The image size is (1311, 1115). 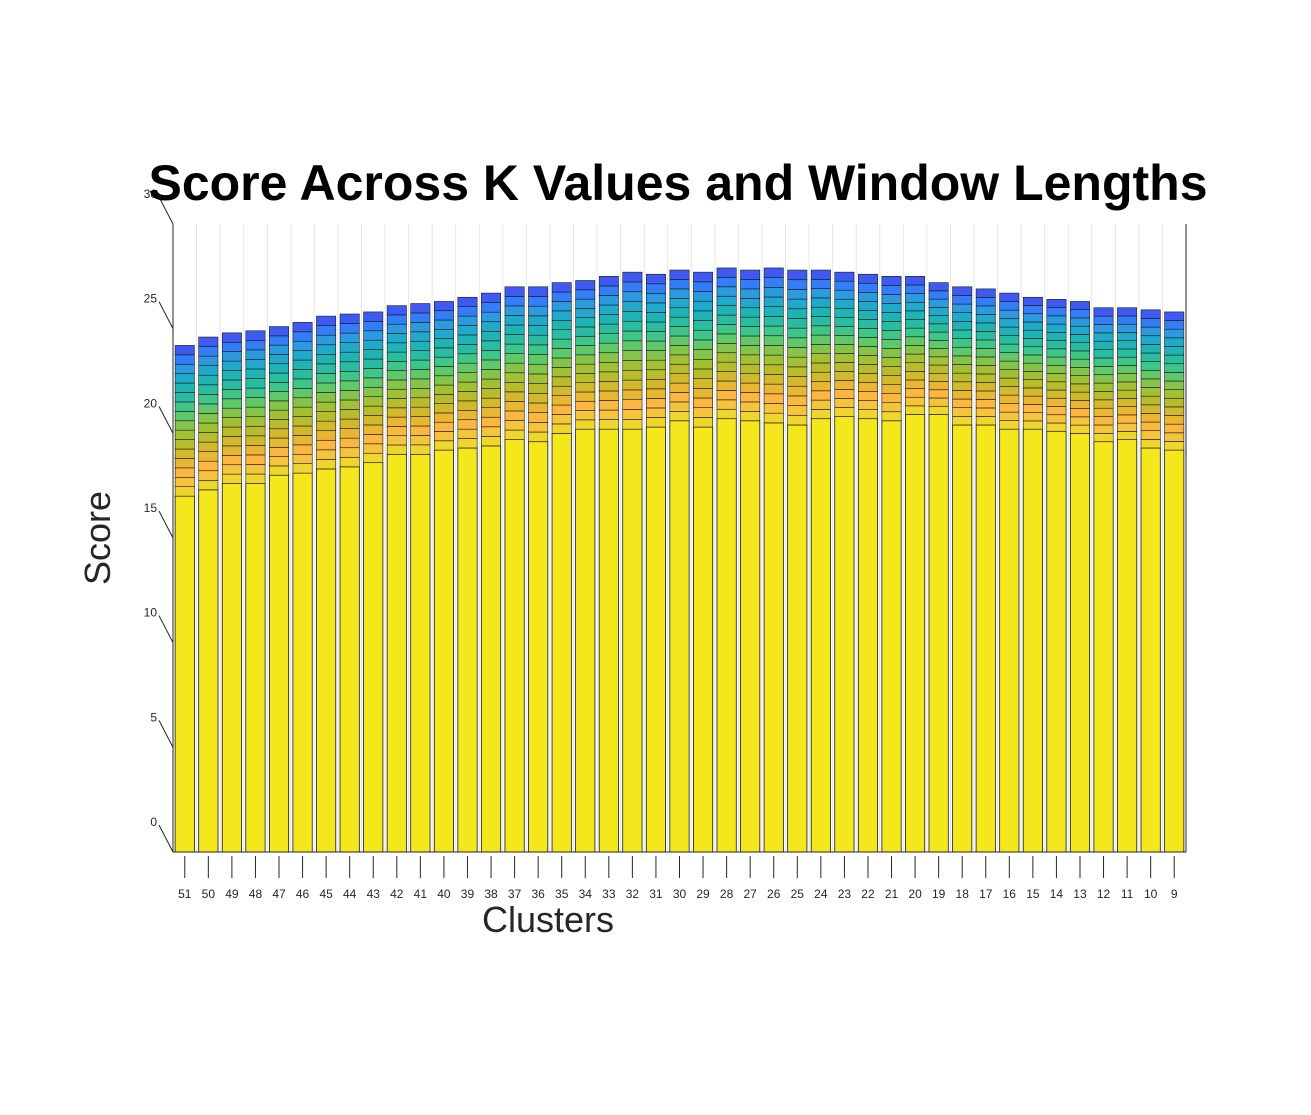 I want to click on x-tick-label: 40, so click(x=444, y=894).